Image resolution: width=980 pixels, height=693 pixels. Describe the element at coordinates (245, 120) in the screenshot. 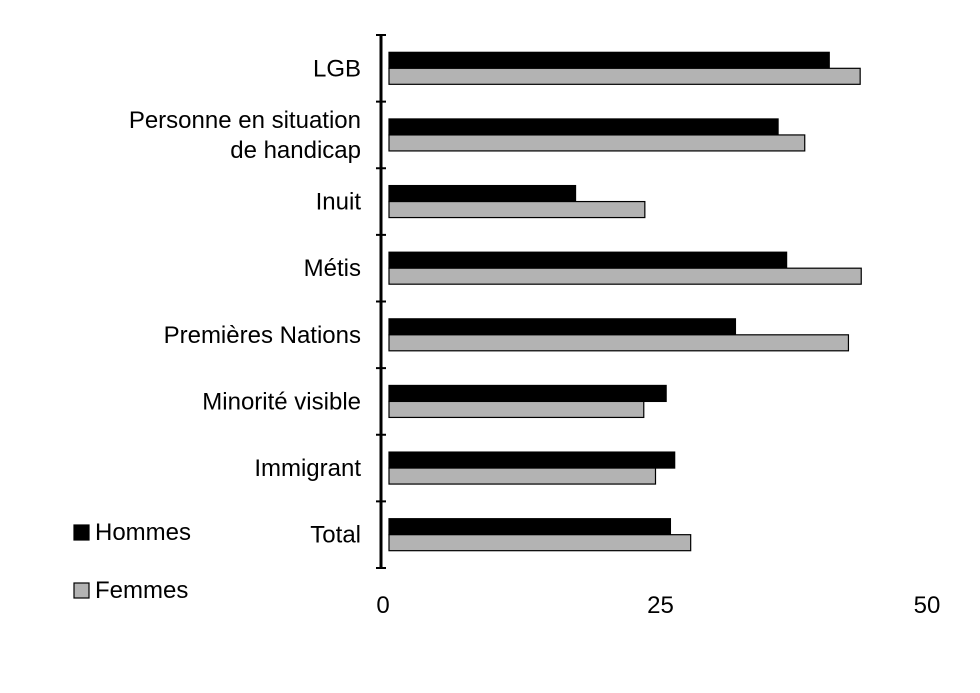

I see `category-label: Personne en situation` at that location.